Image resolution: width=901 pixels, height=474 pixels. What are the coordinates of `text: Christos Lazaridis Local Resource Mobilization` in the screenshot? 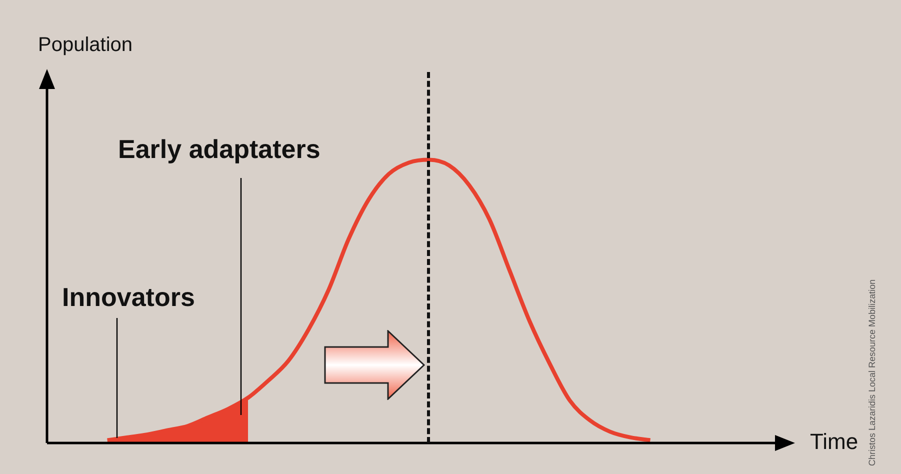 It's located at (872, 372).